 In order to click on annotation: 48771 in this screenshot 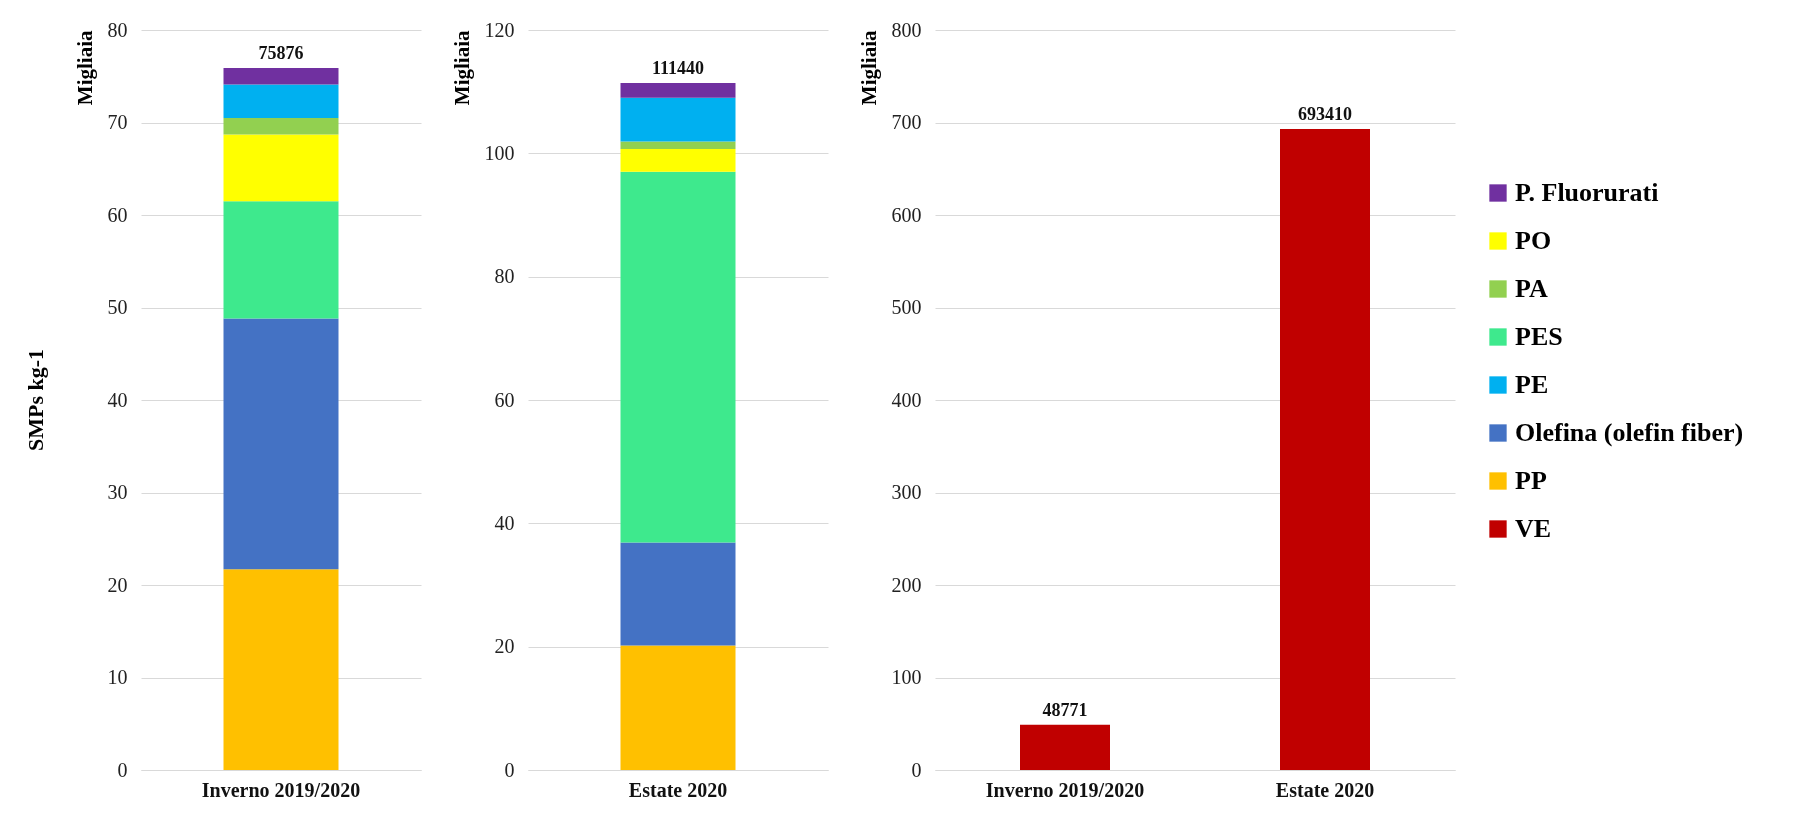, I will do `click(1065, 709)`.